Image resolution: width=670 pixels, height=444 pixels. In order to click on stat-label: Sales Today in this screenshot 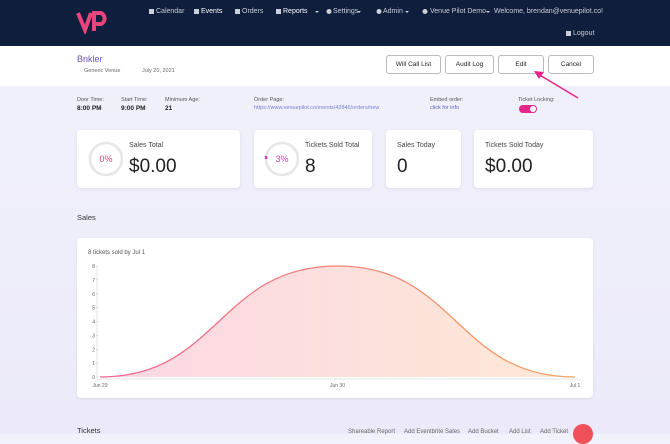, I will do `click(416, 145)`.